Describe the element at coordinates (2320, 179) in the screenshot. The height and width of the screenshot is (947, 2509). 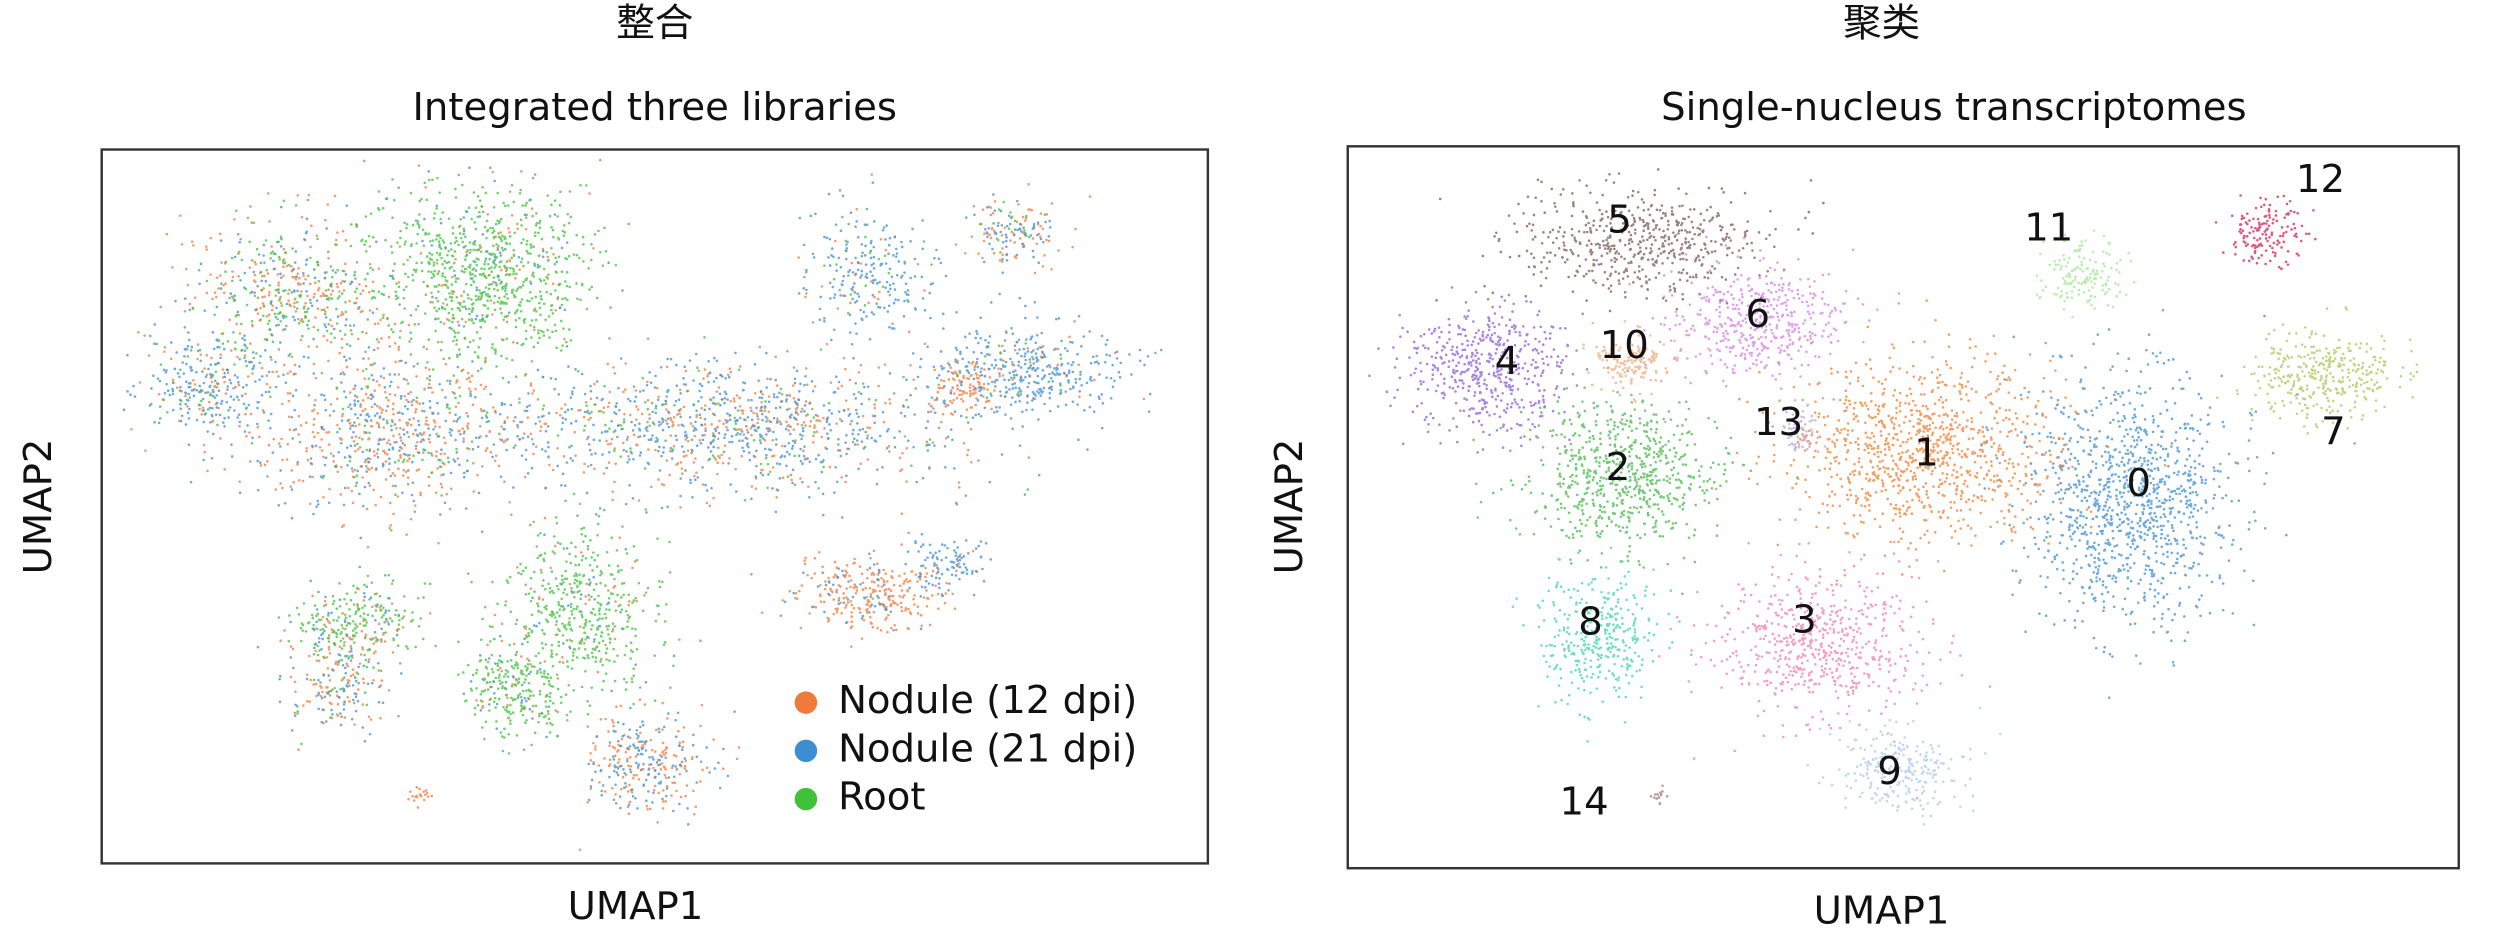
I see `cluster-label: 12` at that location.